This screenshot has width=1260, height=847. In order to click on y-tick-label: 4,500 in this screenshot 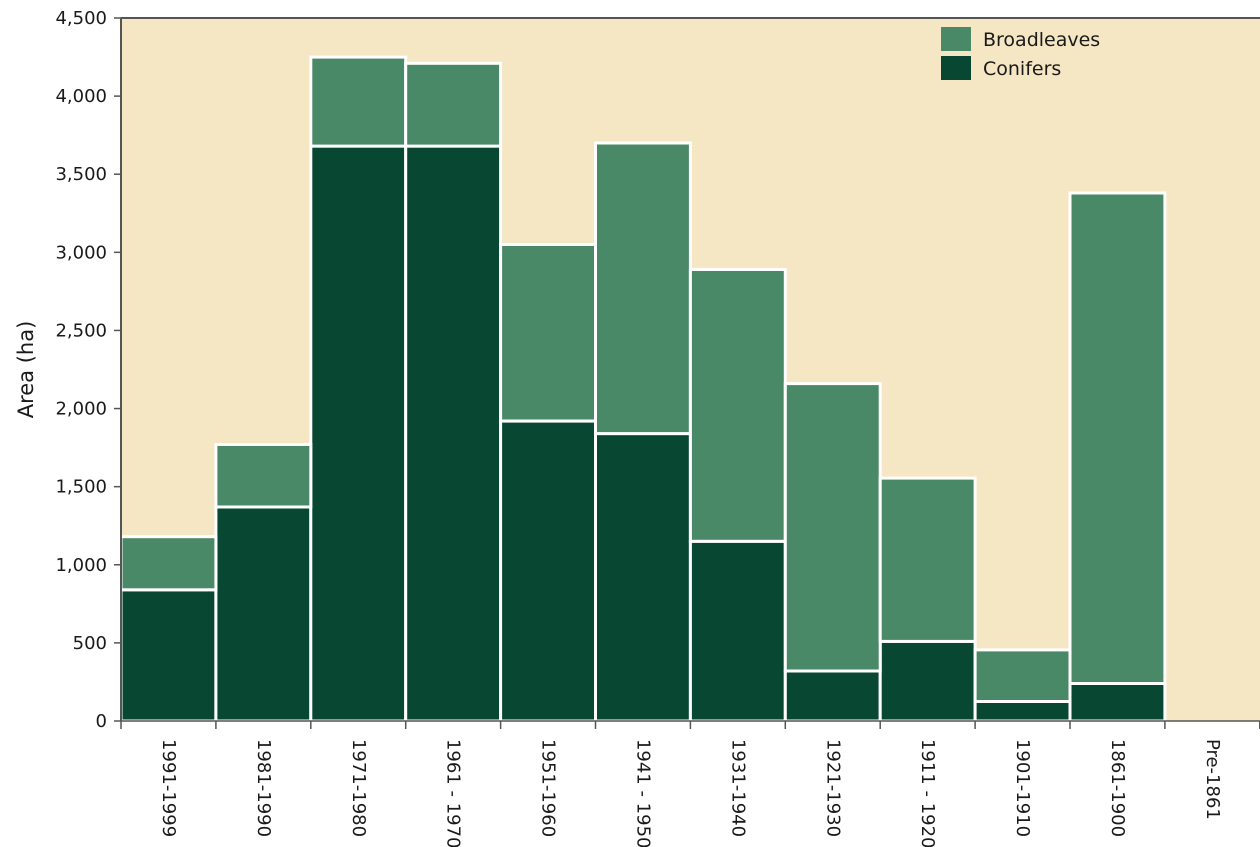, I will do `click(81, 18)`.